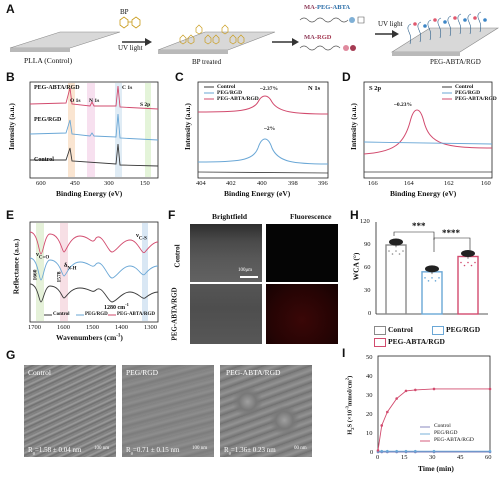 The width and height of the screenshot is (500, 477). Describe the element at coordinates (39, 372) in the screenshot. I see `g-title-control: Control` at that location.